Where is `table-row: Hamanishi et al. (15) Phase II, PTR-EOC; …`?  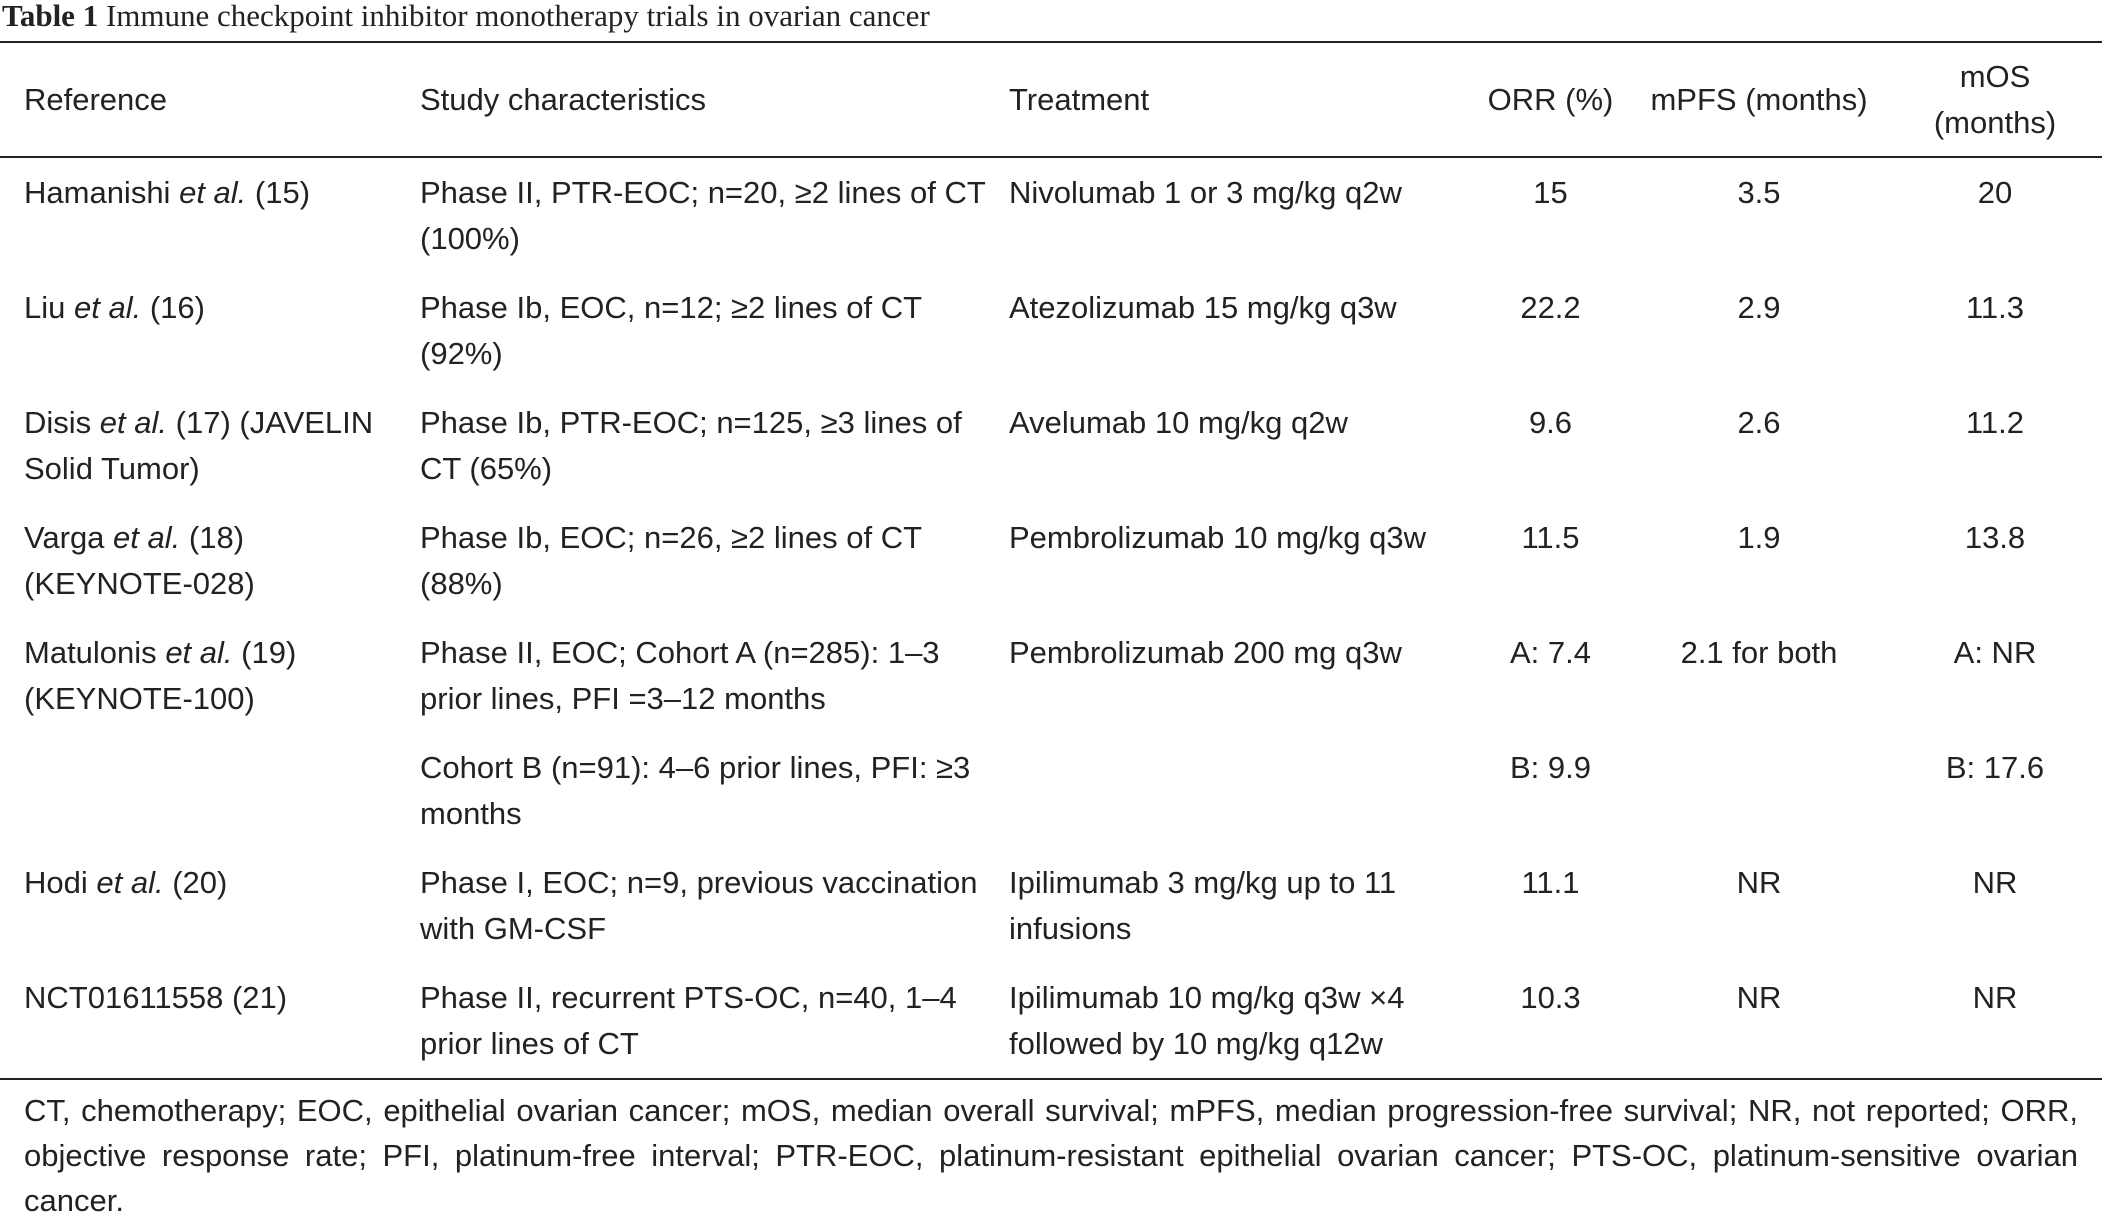
table-row: Hamanishi et al. (15) Phase II, PTR-EOC; … is located at coordinates (1051, 215).